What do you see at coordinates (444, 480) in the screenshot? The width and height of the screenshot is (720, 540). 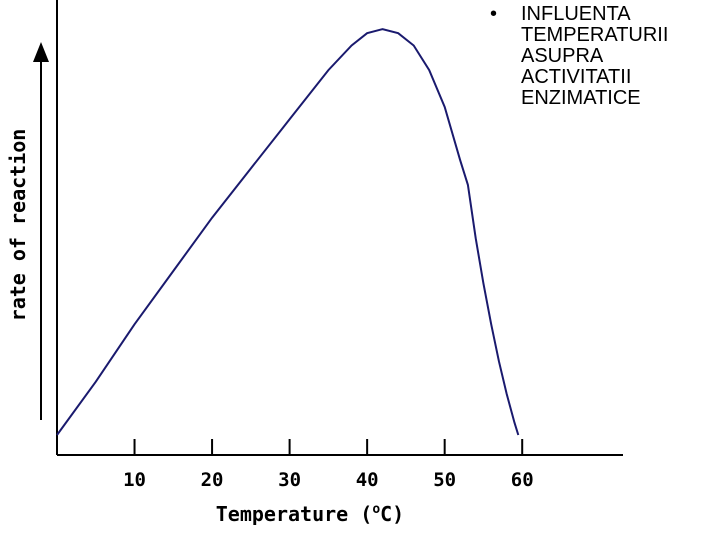 I see `x-tick-label: 50` at bounding box center [444, 480].